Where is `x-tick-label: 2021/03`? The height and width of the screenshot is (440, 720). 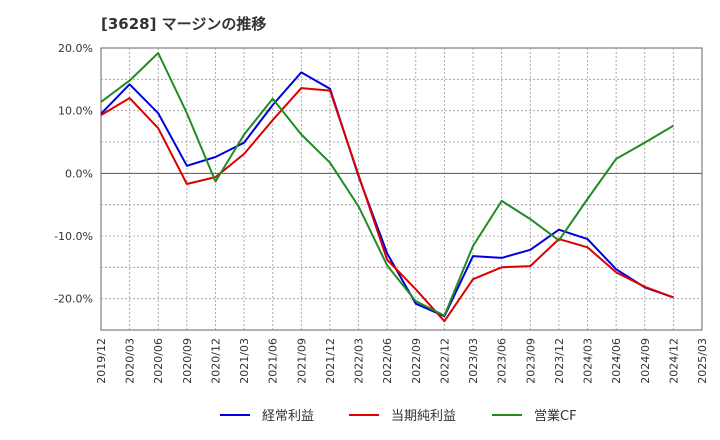
x-tick-label: 2021/03 is located at coordinates (244, 361).